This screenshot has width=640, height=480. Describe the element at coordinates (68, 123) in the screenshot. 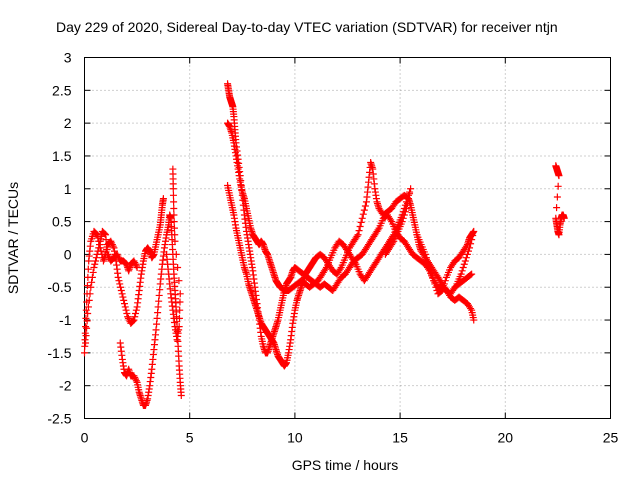

I see `y-tick-label: 2` at that location.